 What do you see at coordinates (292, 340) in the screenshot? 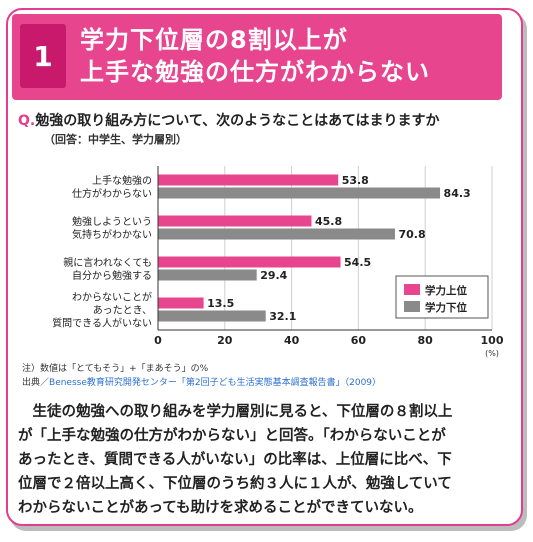
I see `x-tick-label: 40` at bounding box center [292, 340].